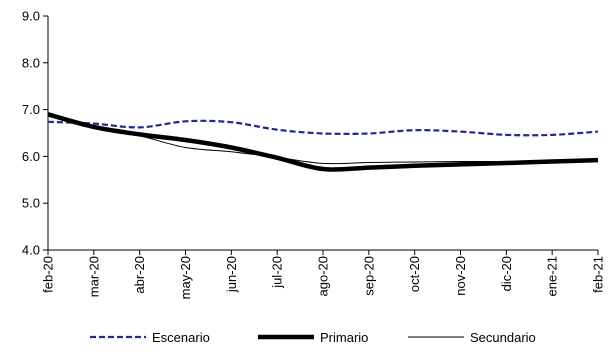  I want to click on x-tick-label: feb-20, so click(48, 274).